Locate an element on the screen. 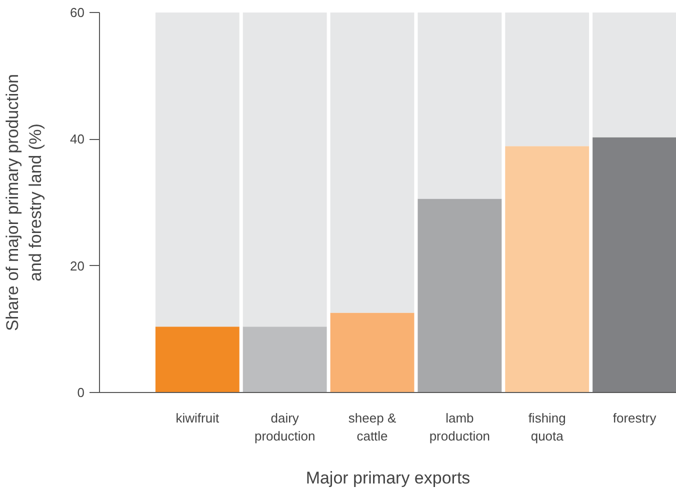  y-axis-title: Share of major primary production and forestry land (%) is located at coordinates (24, 202).